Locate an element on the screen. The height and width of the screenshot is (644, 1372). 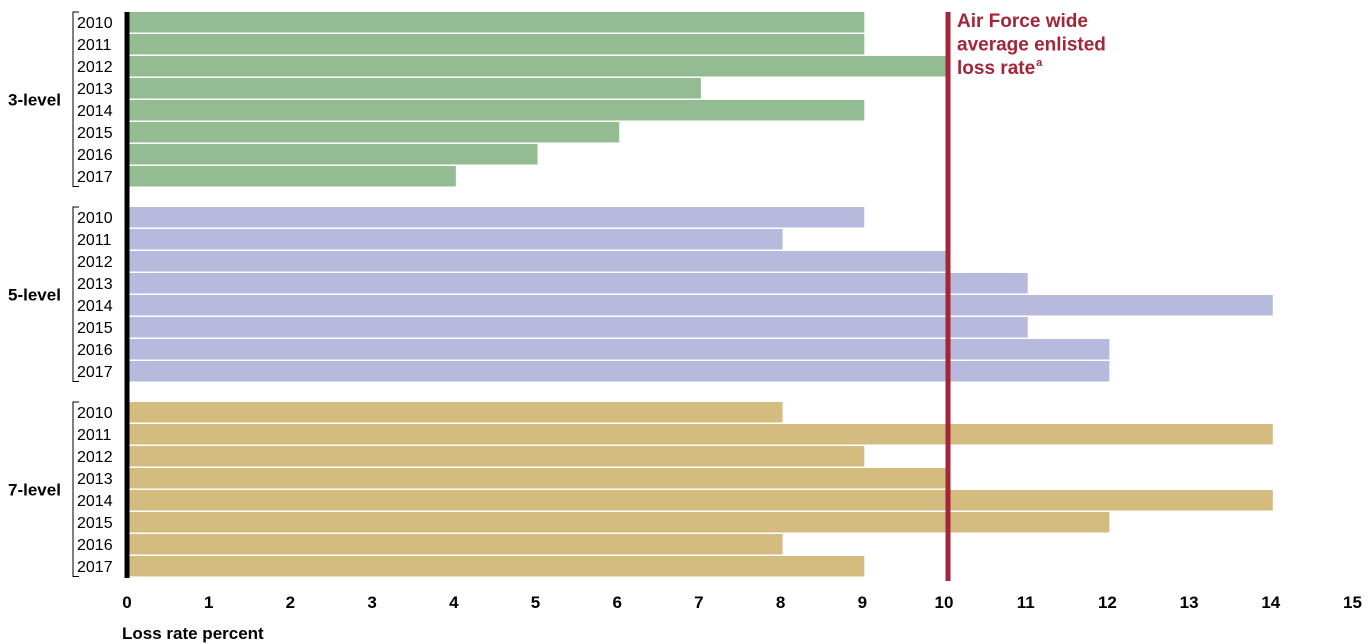
bar-3-level-2014 is located at coordinates (497, 110).